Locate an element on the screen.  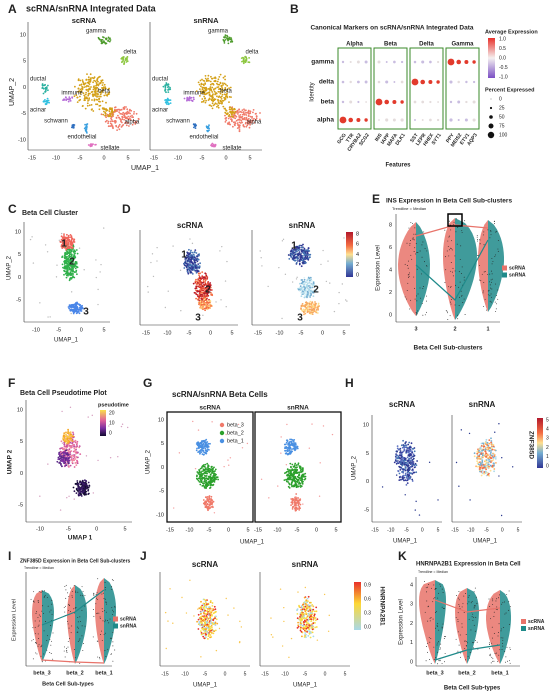
x-tick-label: -15 is located at coordinates (170, 530).